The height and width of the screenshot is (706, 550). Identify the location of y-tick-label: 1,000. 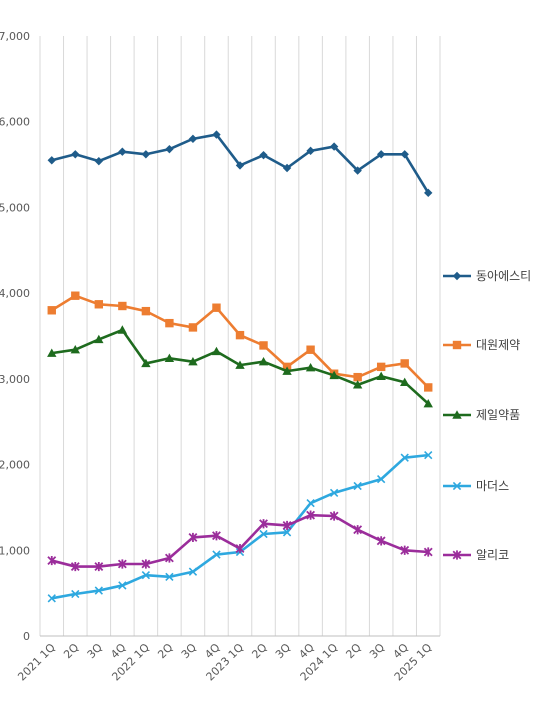
(15, 550).